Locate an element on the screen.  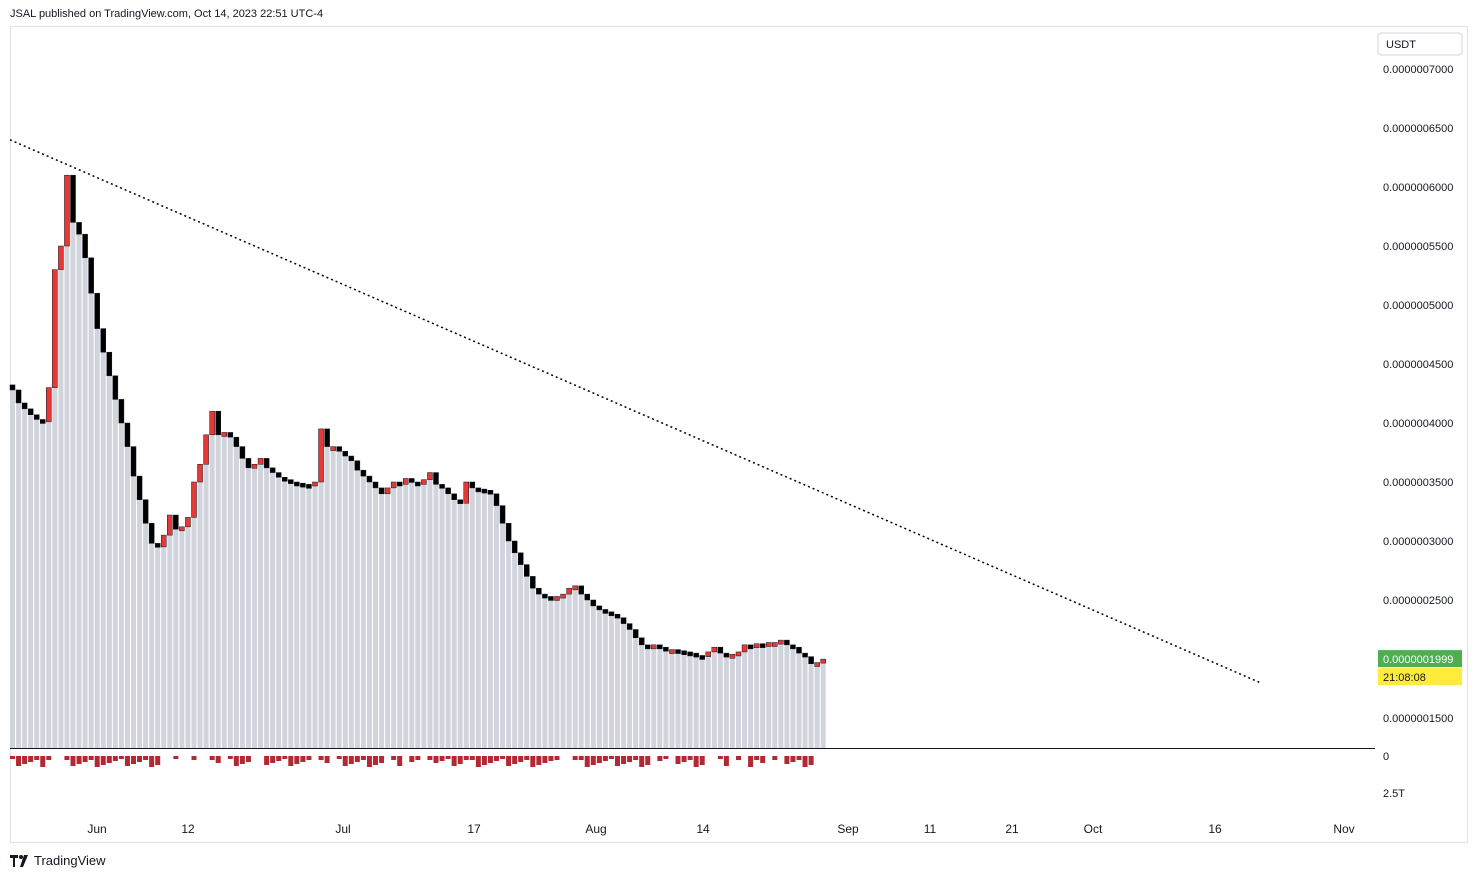
last-price-label: 0.0000001999 is located at coordinates (1418, 660).